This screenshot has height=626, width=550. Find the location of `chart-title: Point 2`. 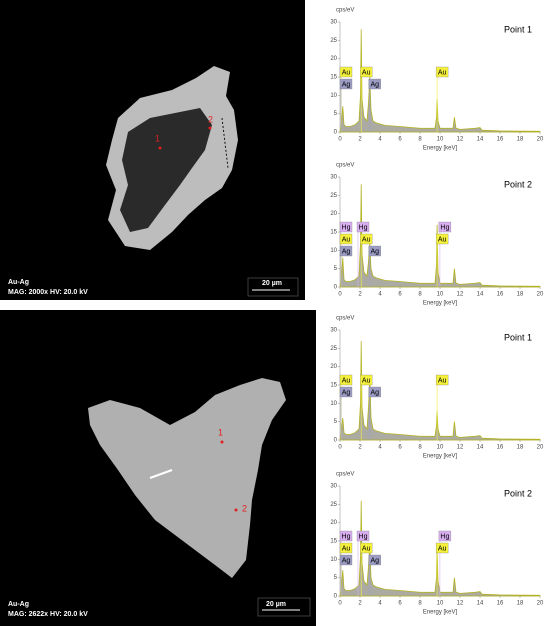

chart-title: Point 2 is located at coordinates (518, 493).